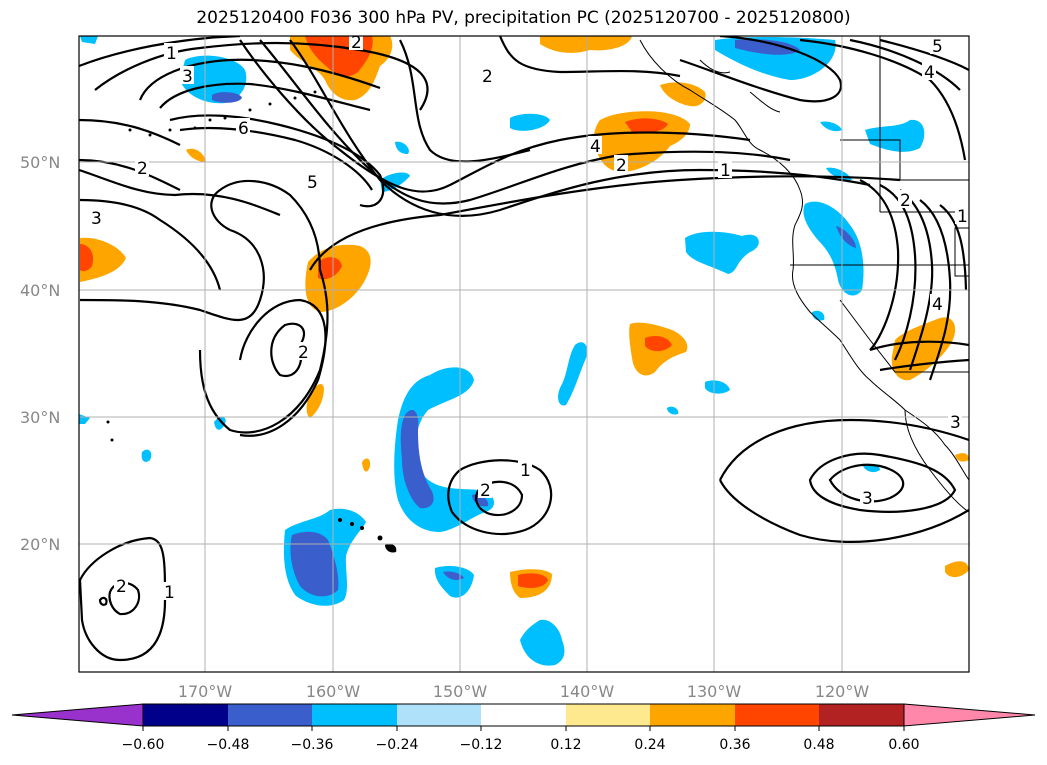 The height and width of the screenshot is (765, 1047). Describe the element at coordinates (903, 745) in the screenshot. I see `colorbar-tick-label: 0.60` at that location.